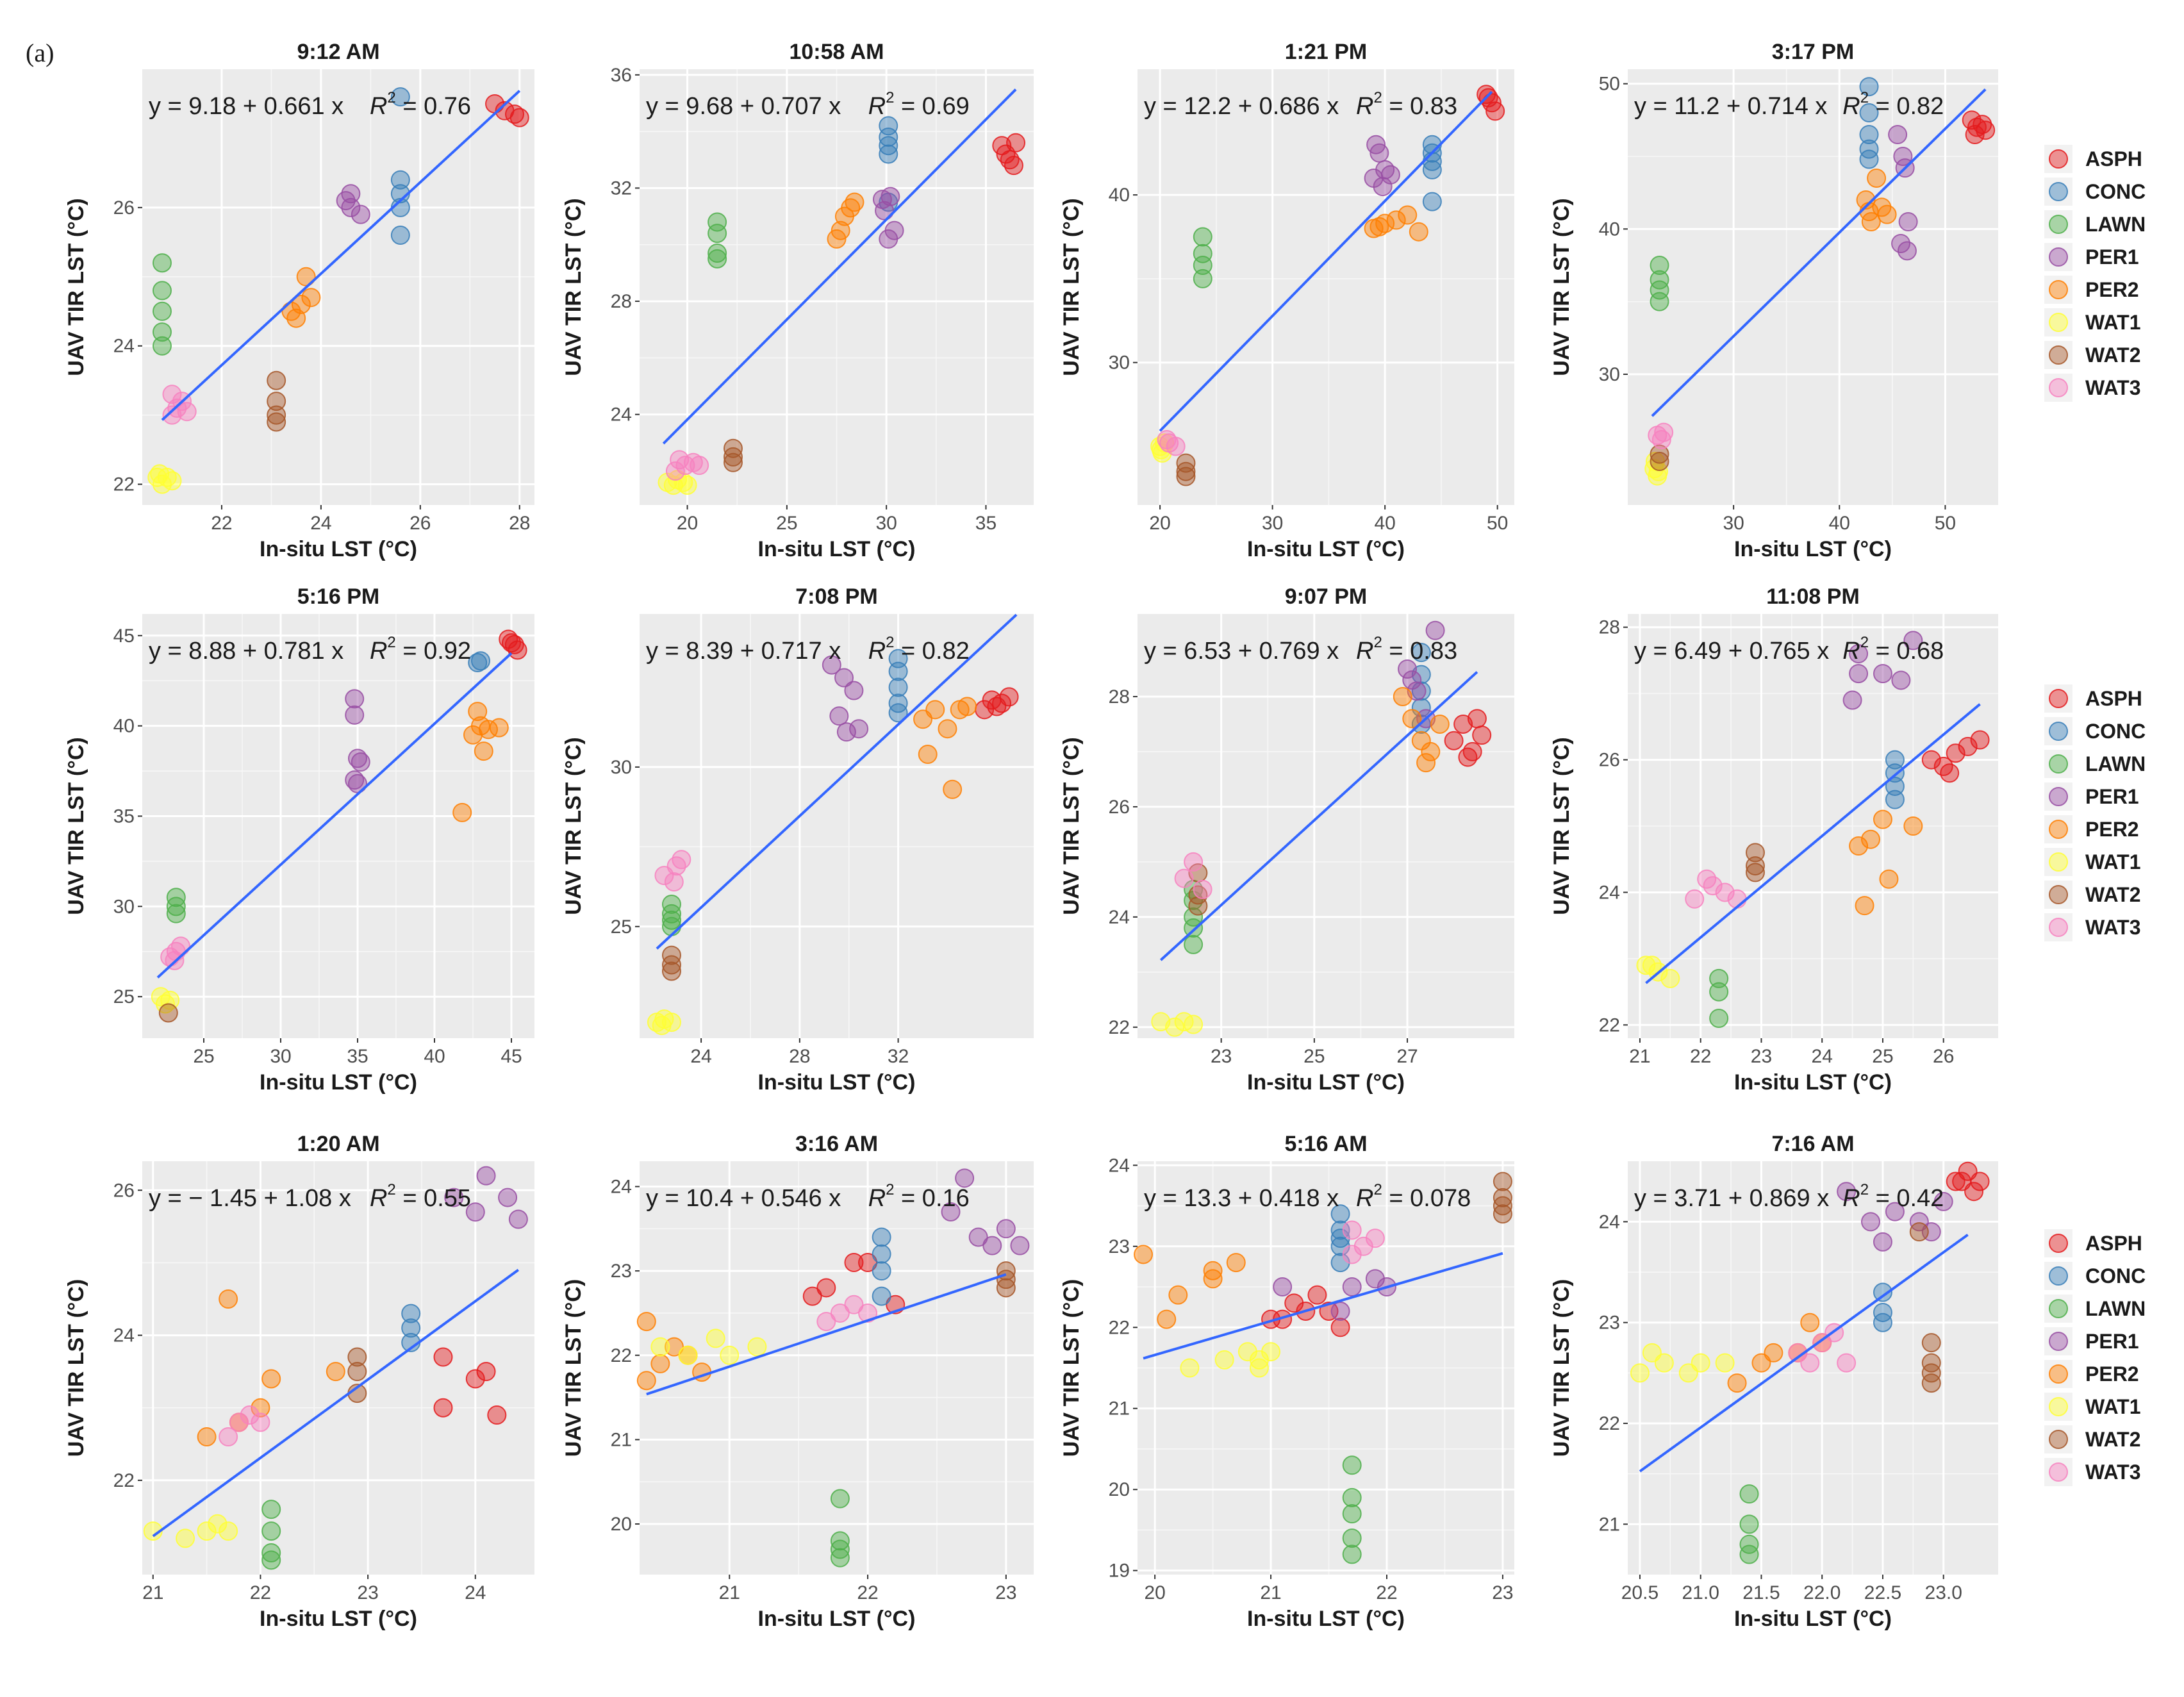  I want to click on legend-label: ASPH, so click(2113, 158).